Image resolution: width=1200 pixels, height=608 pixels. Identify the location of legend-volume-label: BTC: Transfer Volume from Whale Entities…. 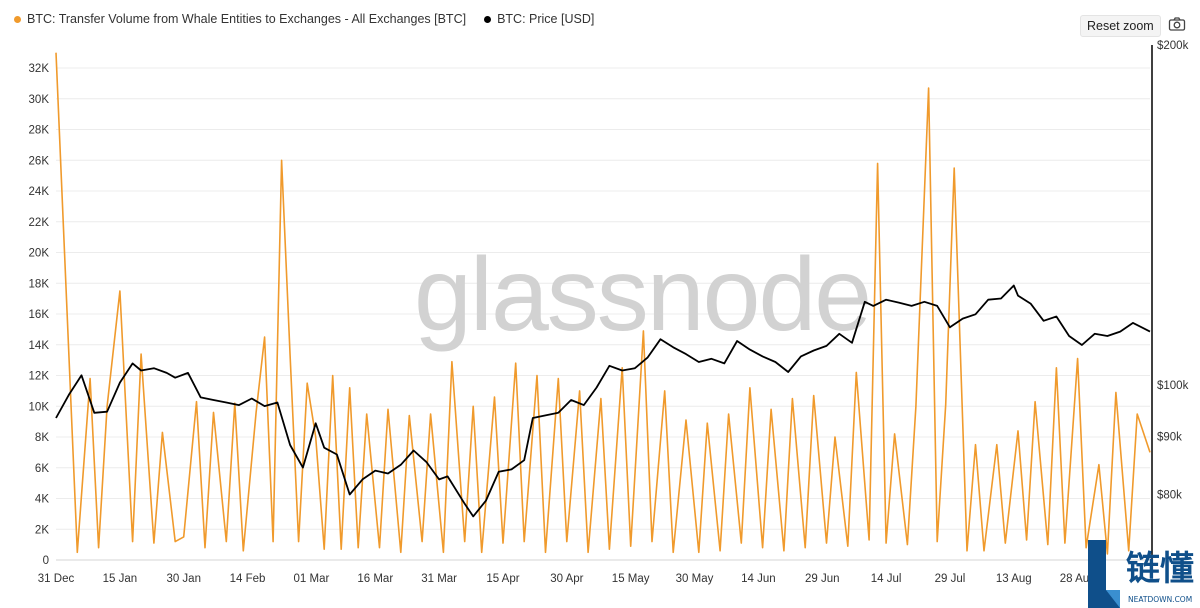
(247, 19).